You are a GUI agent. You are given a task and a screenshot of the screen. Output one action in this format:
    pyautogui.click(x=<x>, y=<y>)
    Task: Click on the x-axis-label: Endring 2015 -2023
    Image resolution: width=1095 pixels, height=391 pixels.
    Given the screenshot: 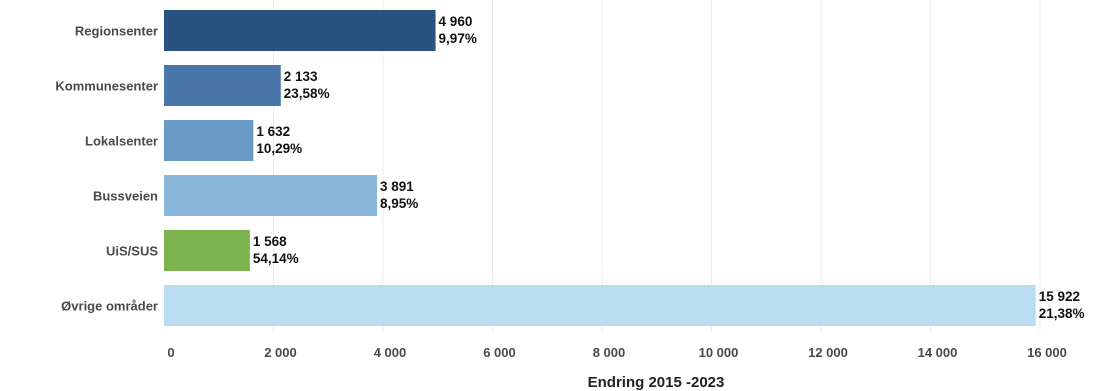 What is the action you would take?
    pyautogui.click(x=656, y=382)
    